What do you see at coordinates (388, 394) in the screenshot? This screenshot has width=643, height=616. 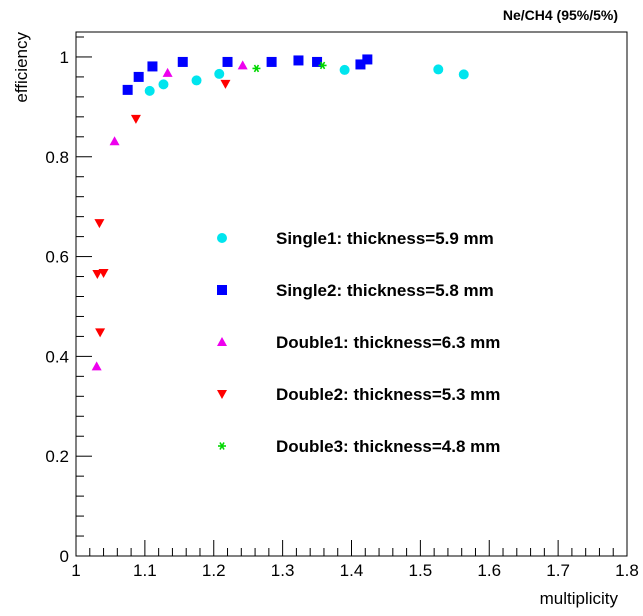 I see `legend-label: Double2: thickness=5.3 mm` at bounding box center [388, 394].